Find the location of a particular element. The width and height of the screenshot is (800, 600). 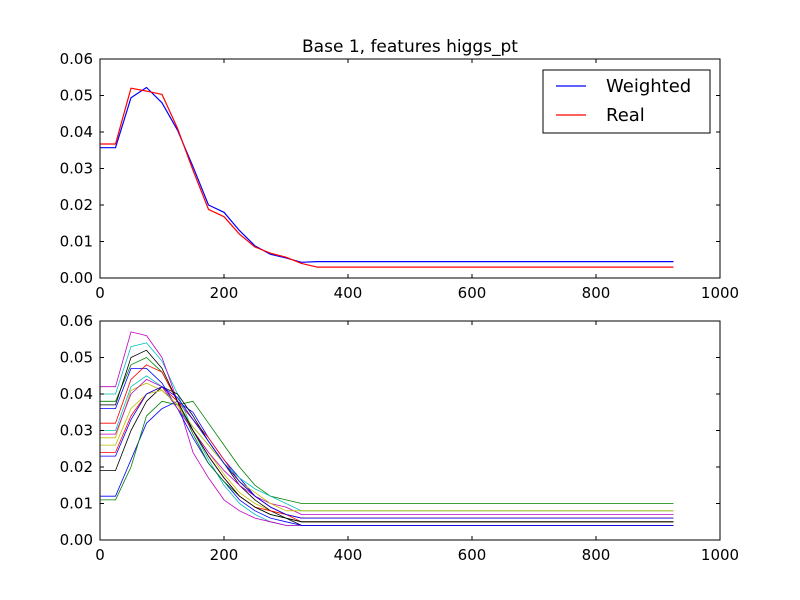

legend-box is located at coordinates (626, 101).